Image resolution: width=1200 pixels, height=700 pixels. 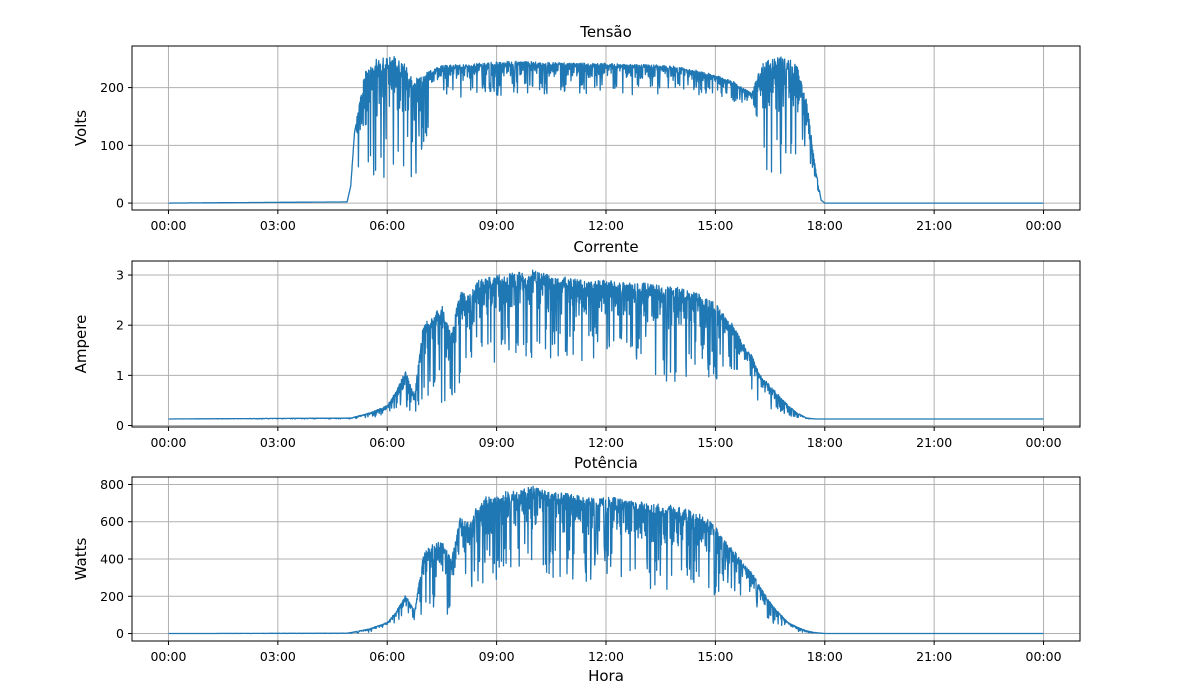 What do you see at coordinates (112, 521) in the screenshot?
I see `y-tick-label: 600` at bounding box center [112, 521].